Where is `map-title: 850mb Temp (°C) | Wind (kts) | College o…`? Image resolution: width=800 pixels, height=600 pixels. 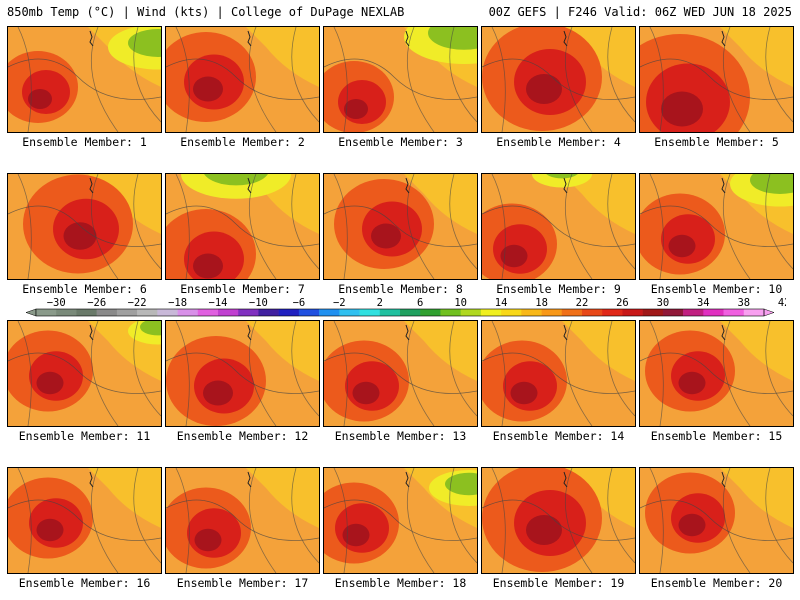 map-title: 850mb Temp (°C) | Wind (kts) | College o… is located at coordinates (206, 12).